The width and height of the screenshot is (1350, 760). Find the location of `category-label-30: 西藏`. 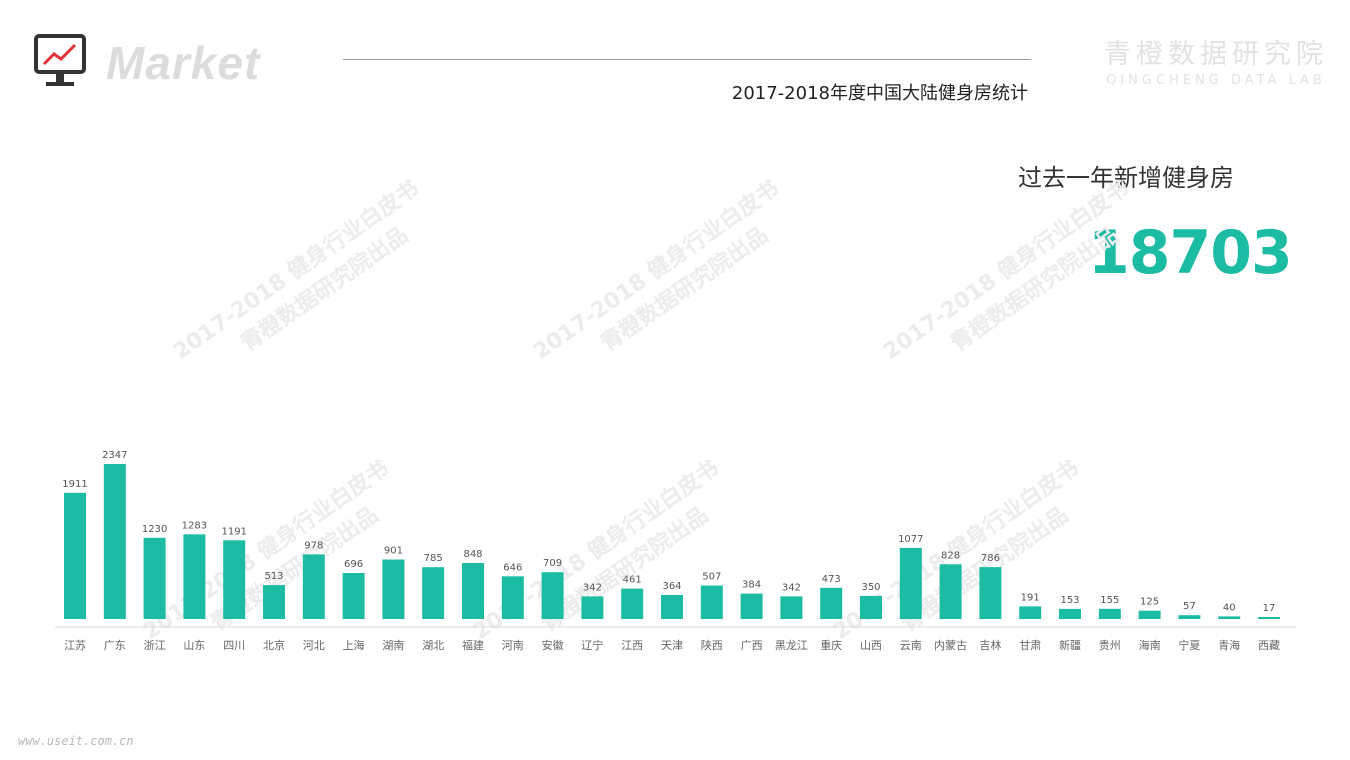

category-label-30: 西藏 is located at coordinates (1269, 645).